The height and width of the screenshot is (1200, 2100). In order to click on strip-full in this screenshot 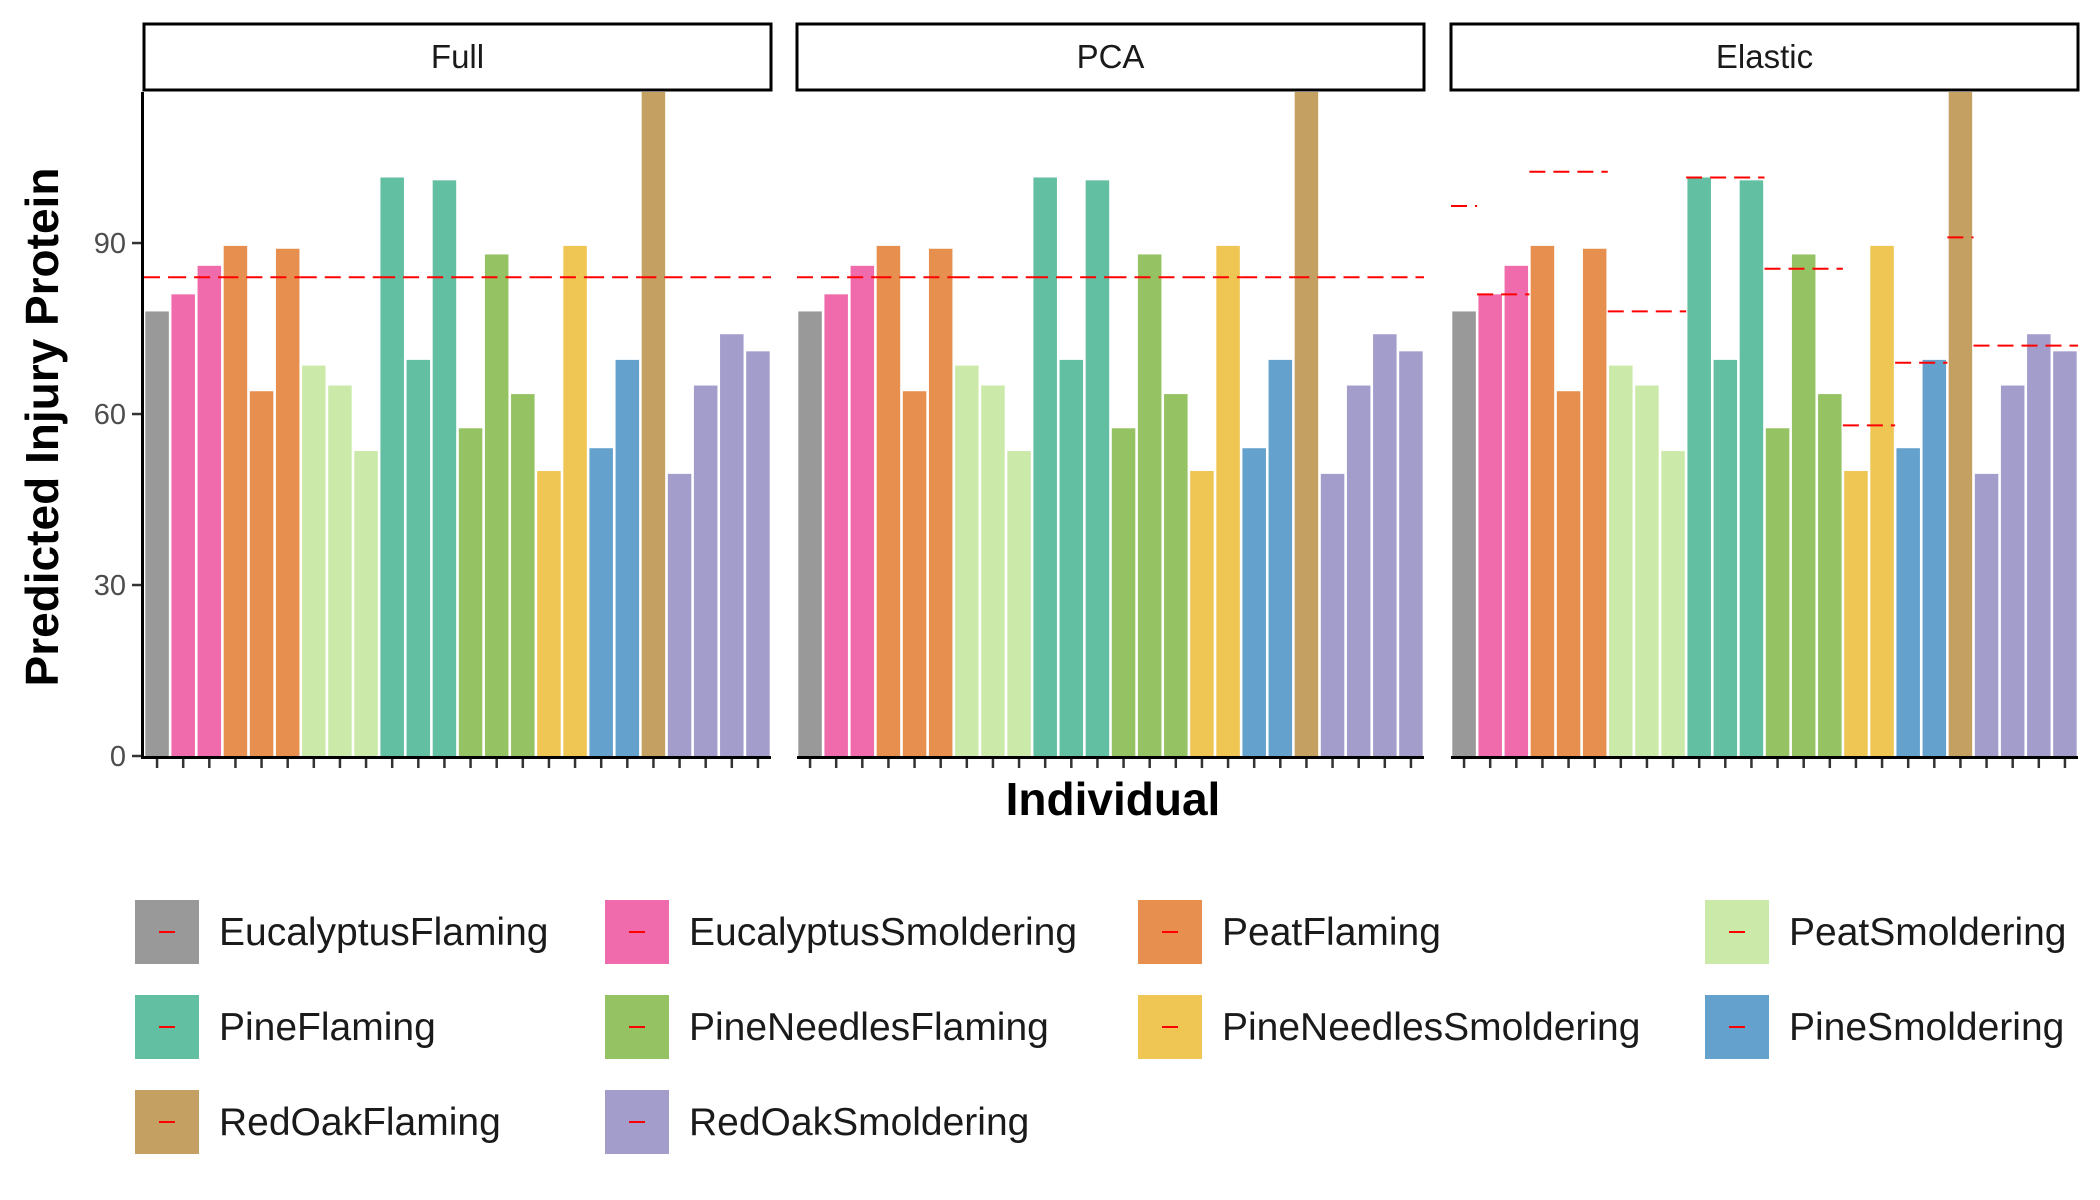, I will do `click(457, 57)`.